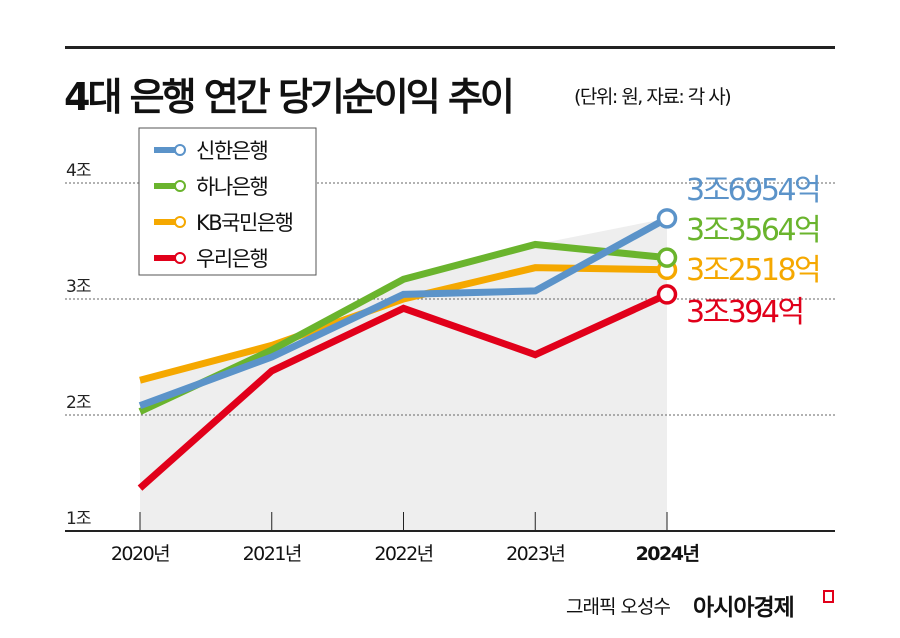  Describe the element at coordinates (667, 554) in the screenshot. I see `x-tick-label: 2024년` at that location.